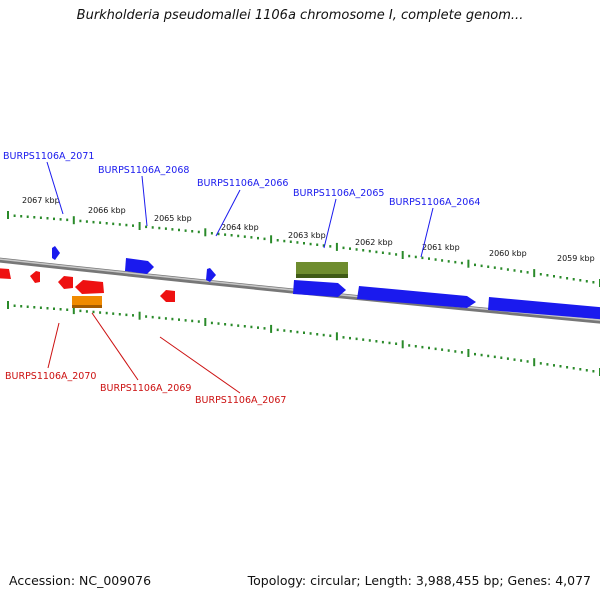 This screenshot has height=600, width=600. Describe the element at coordinates (50, 376) in the screenshot. I see `gene-label-reverse: BURPS1106A_2070` at that location.